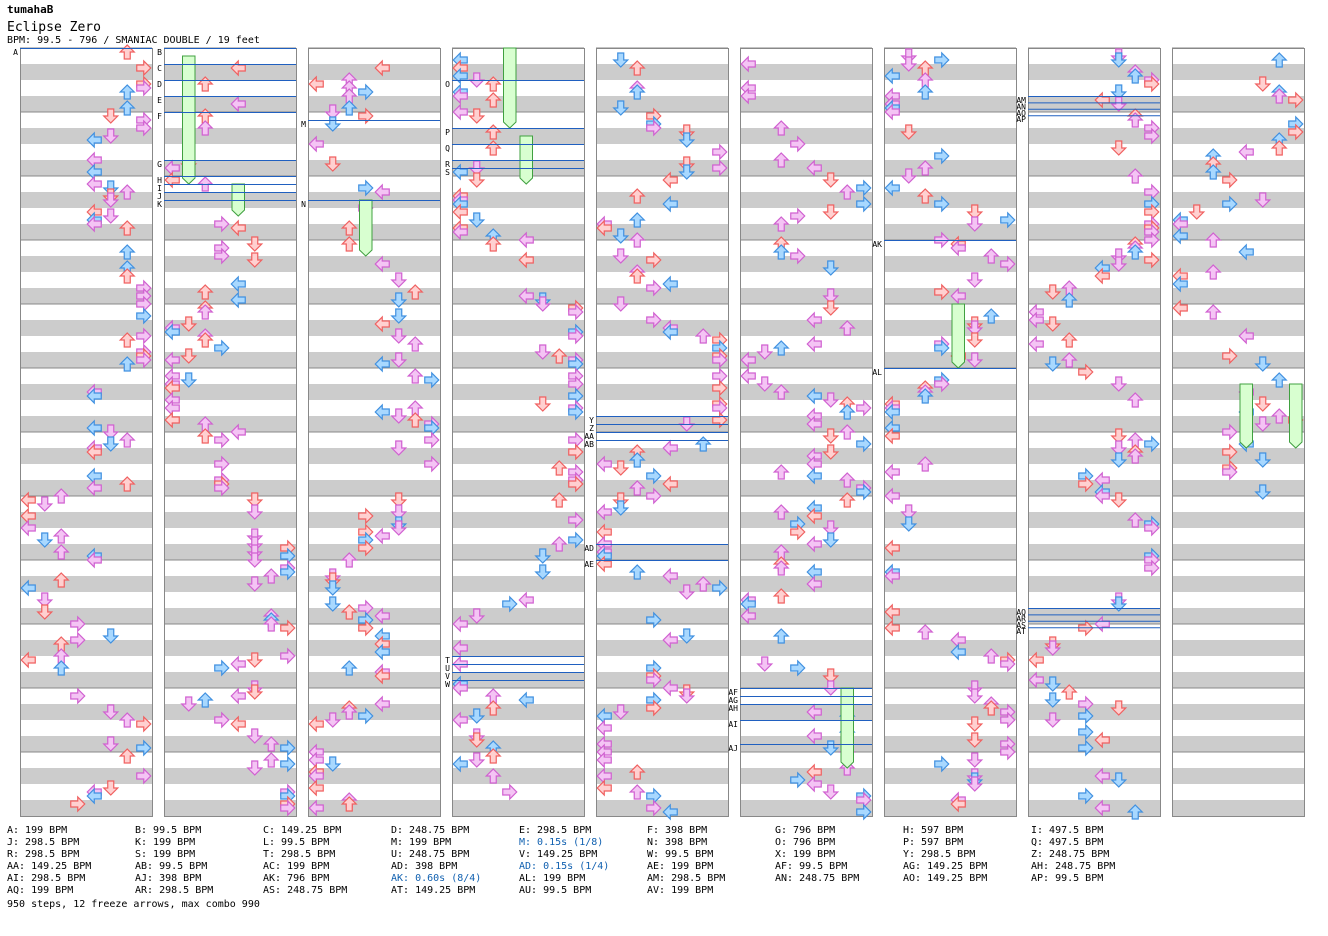 This screenshot has width=1328, height=936. Describe the element at coordinates (171, 866) in the screenshot. I see `legend-entry: AB: 99.5 BPM` at that location.